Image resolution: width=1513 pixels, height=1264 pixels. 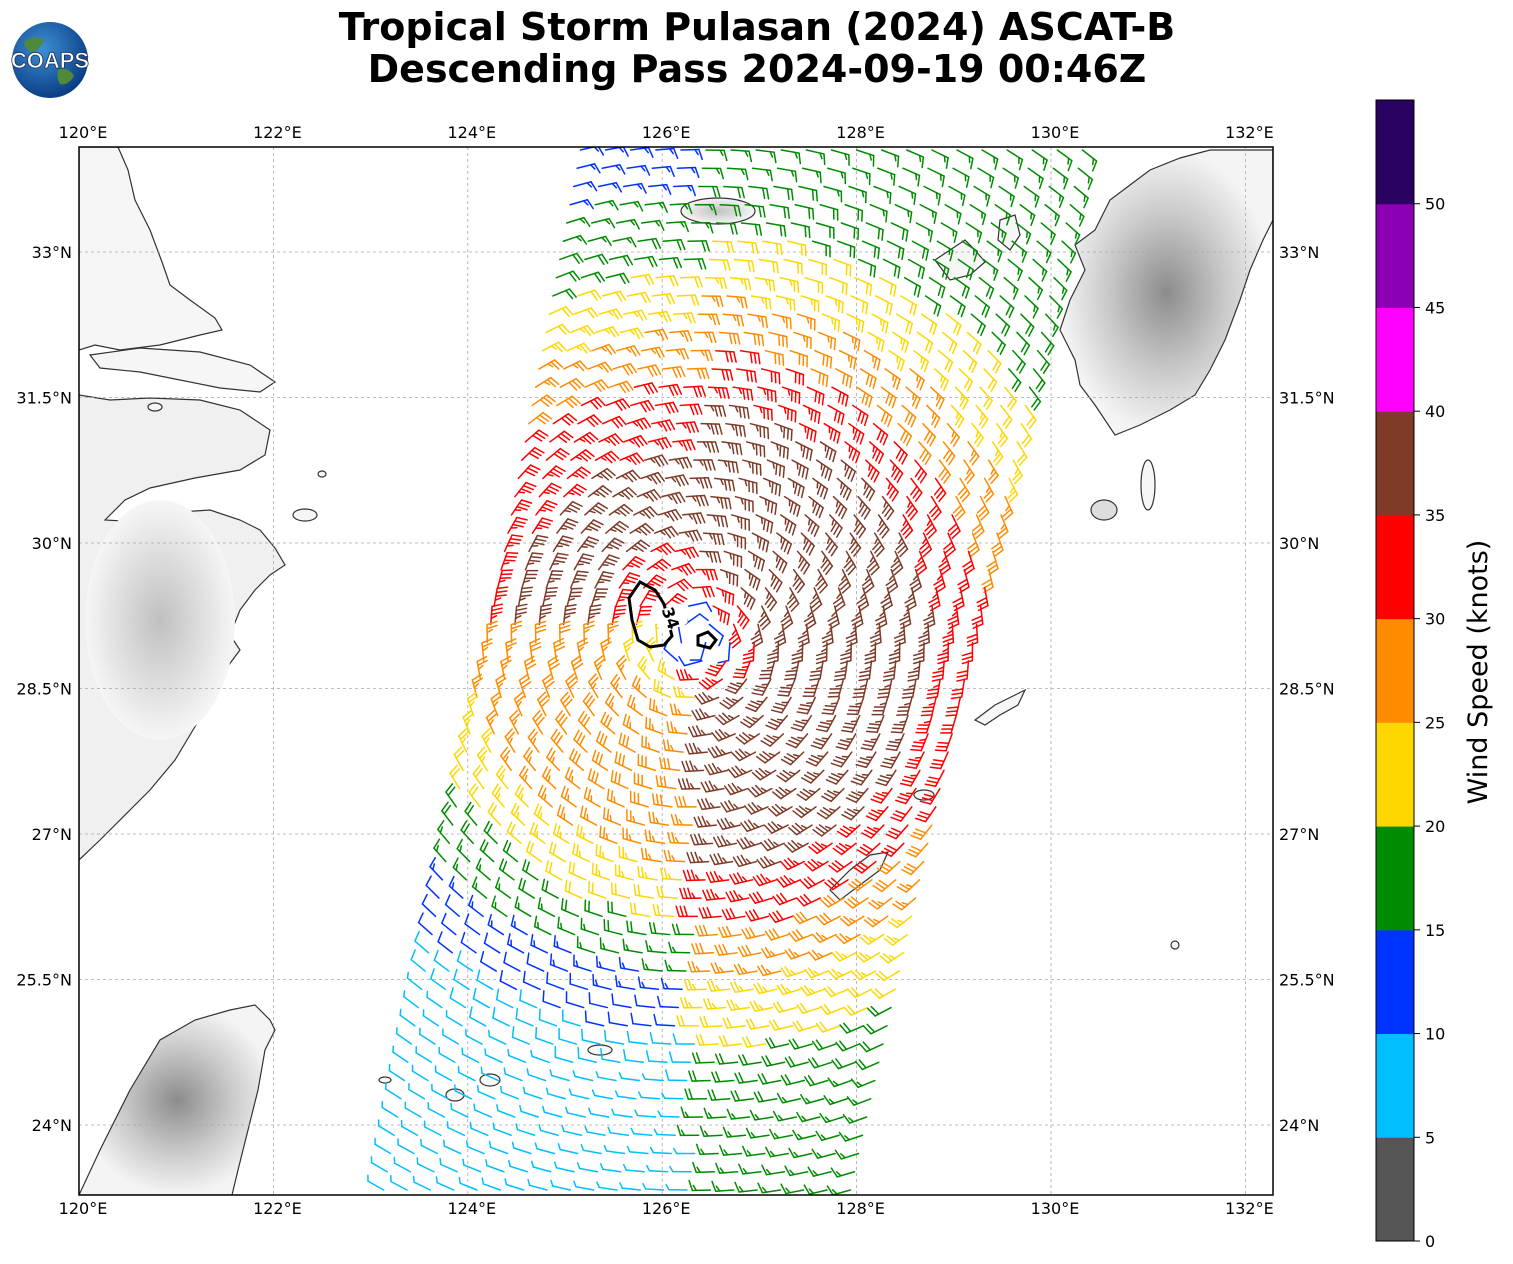 I want to click on contour-34kt, so click(x=672, y=615).